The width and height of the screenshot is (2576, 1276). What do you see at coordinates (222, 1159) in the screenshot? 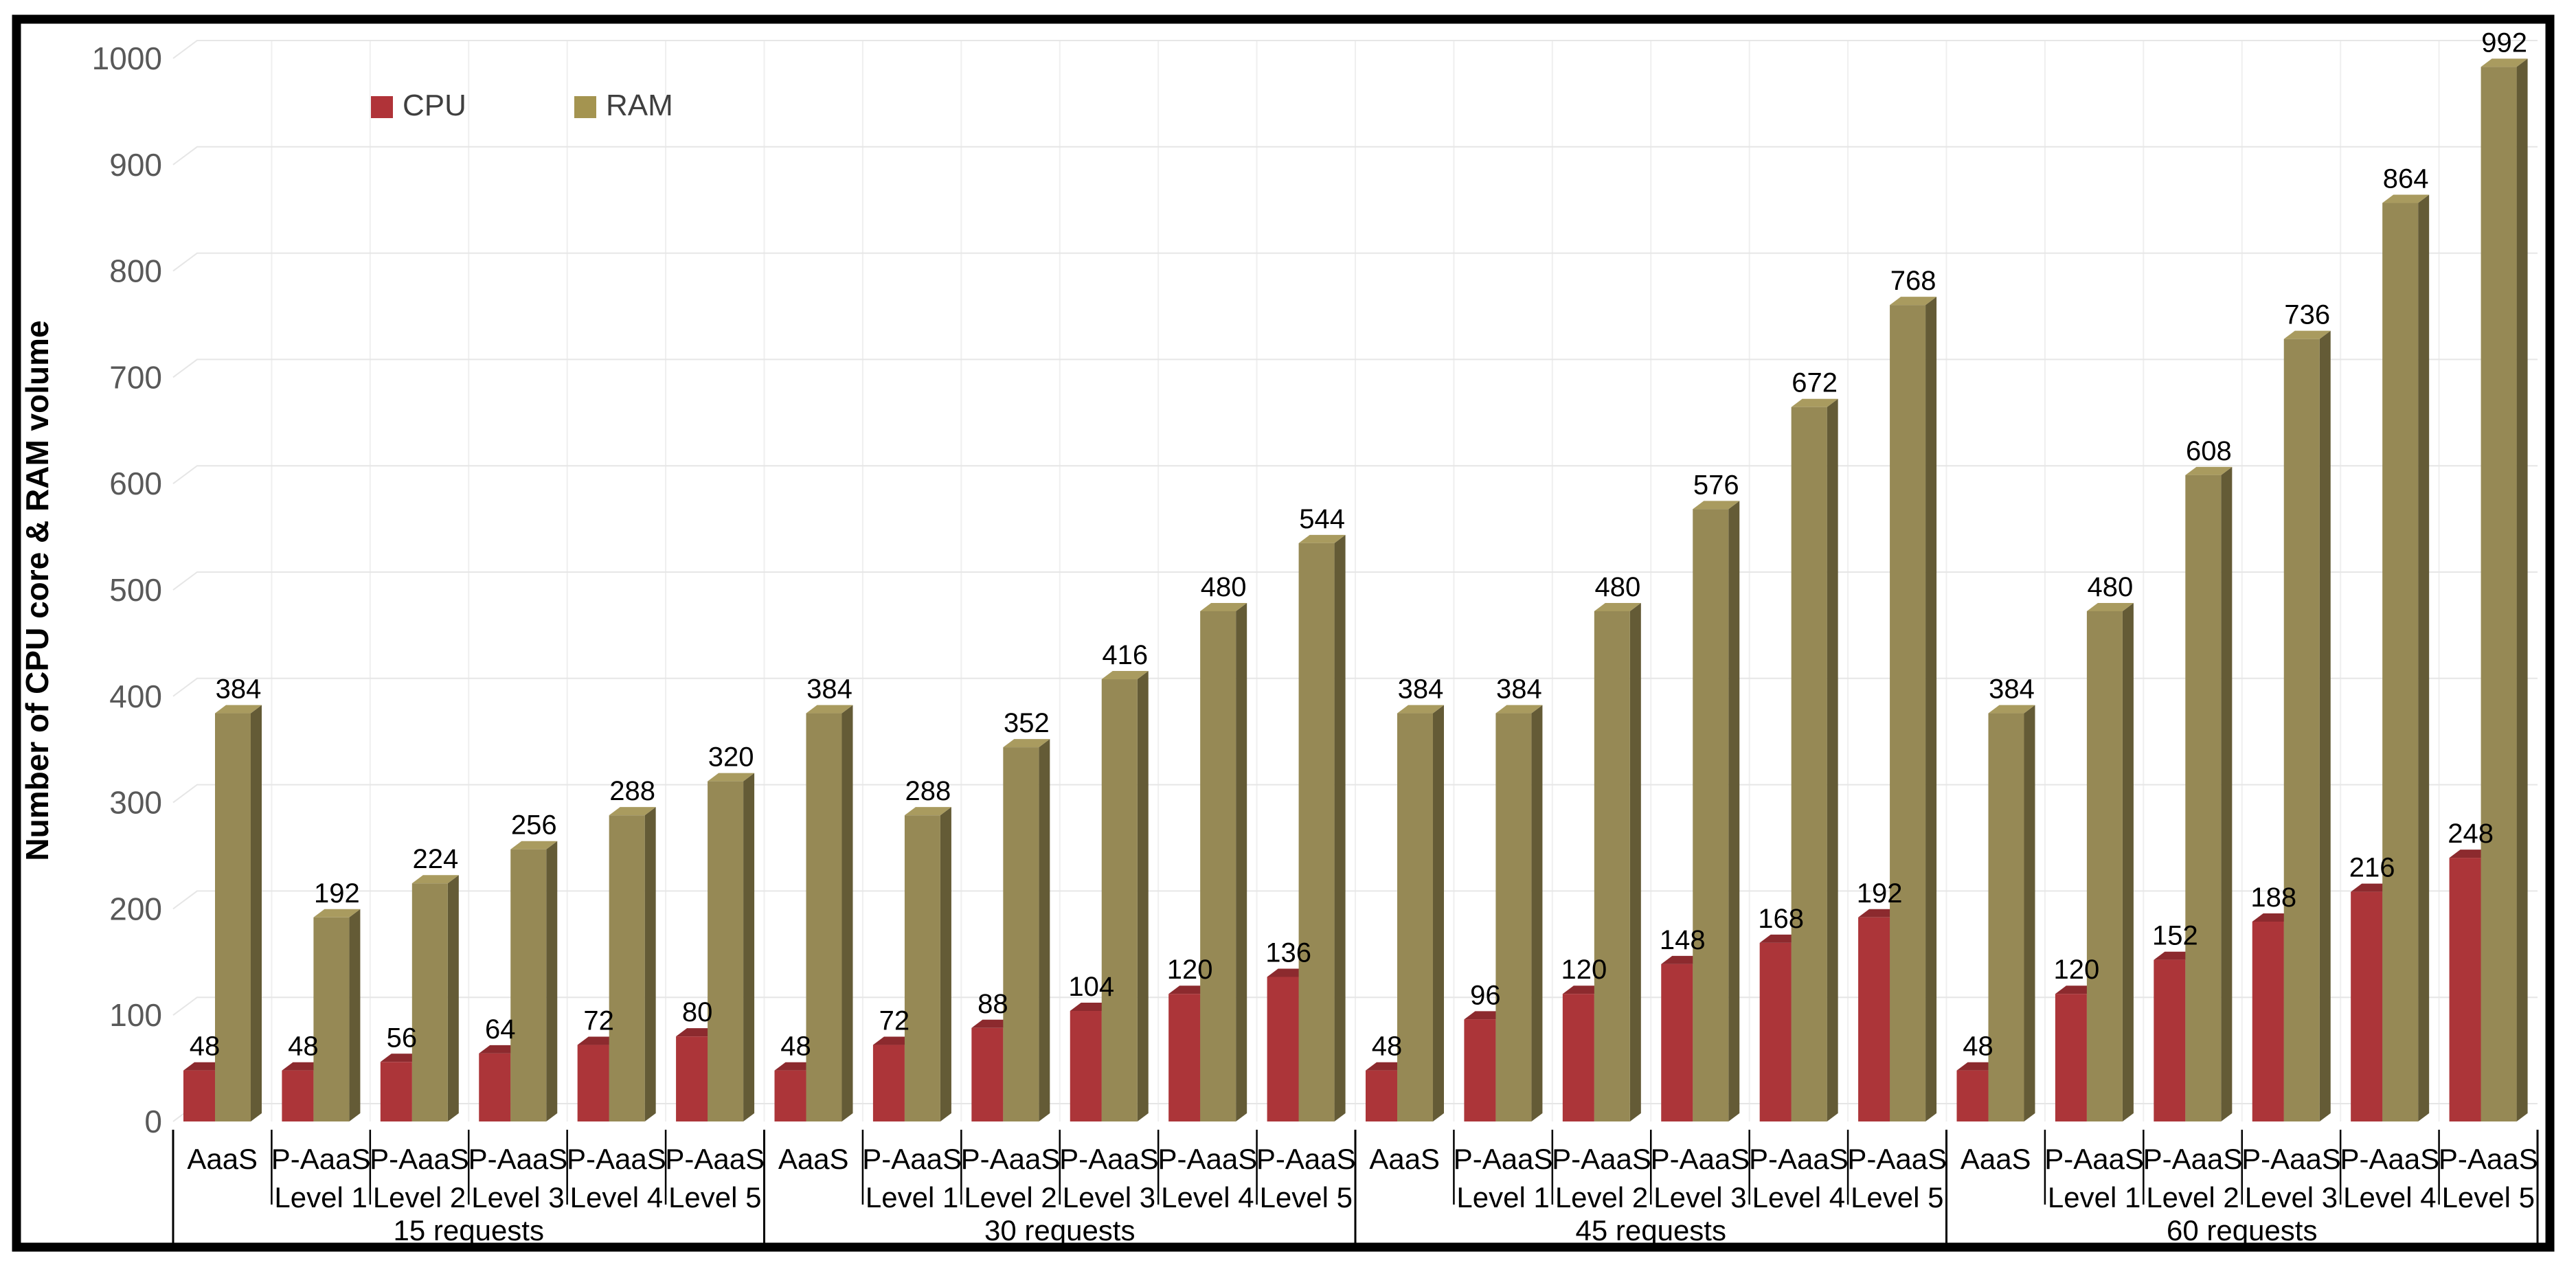
I see `category-label: AaaS` at bounding box center [222, 1159].